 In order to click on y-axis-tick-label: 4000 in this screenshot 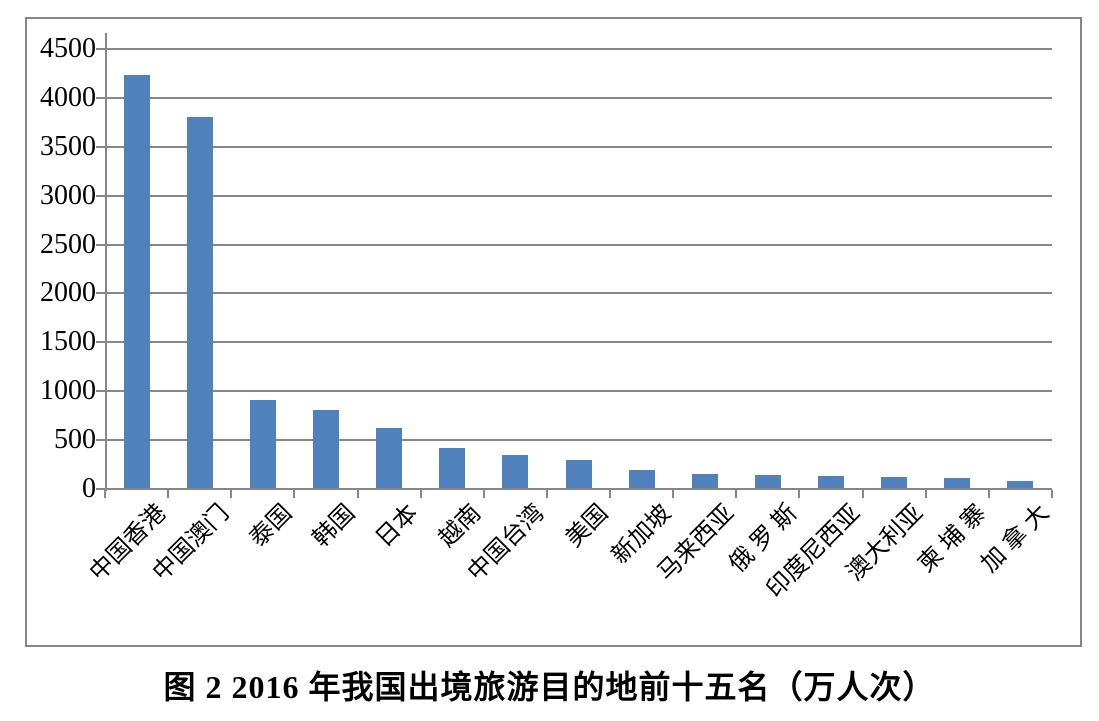, I will do `click(68, 97)`.